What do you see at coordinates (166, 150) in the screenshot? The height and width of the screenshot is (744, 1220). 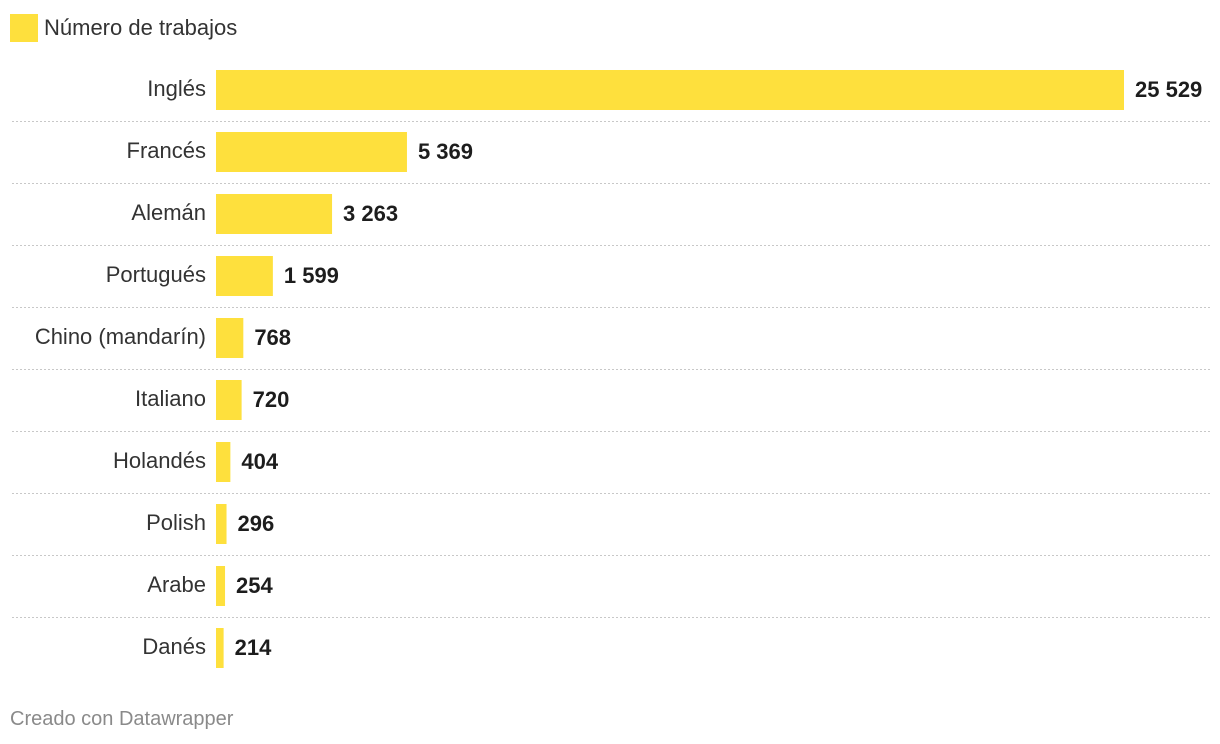 I see `category-label: Francés` at bounding box center [166, 150].